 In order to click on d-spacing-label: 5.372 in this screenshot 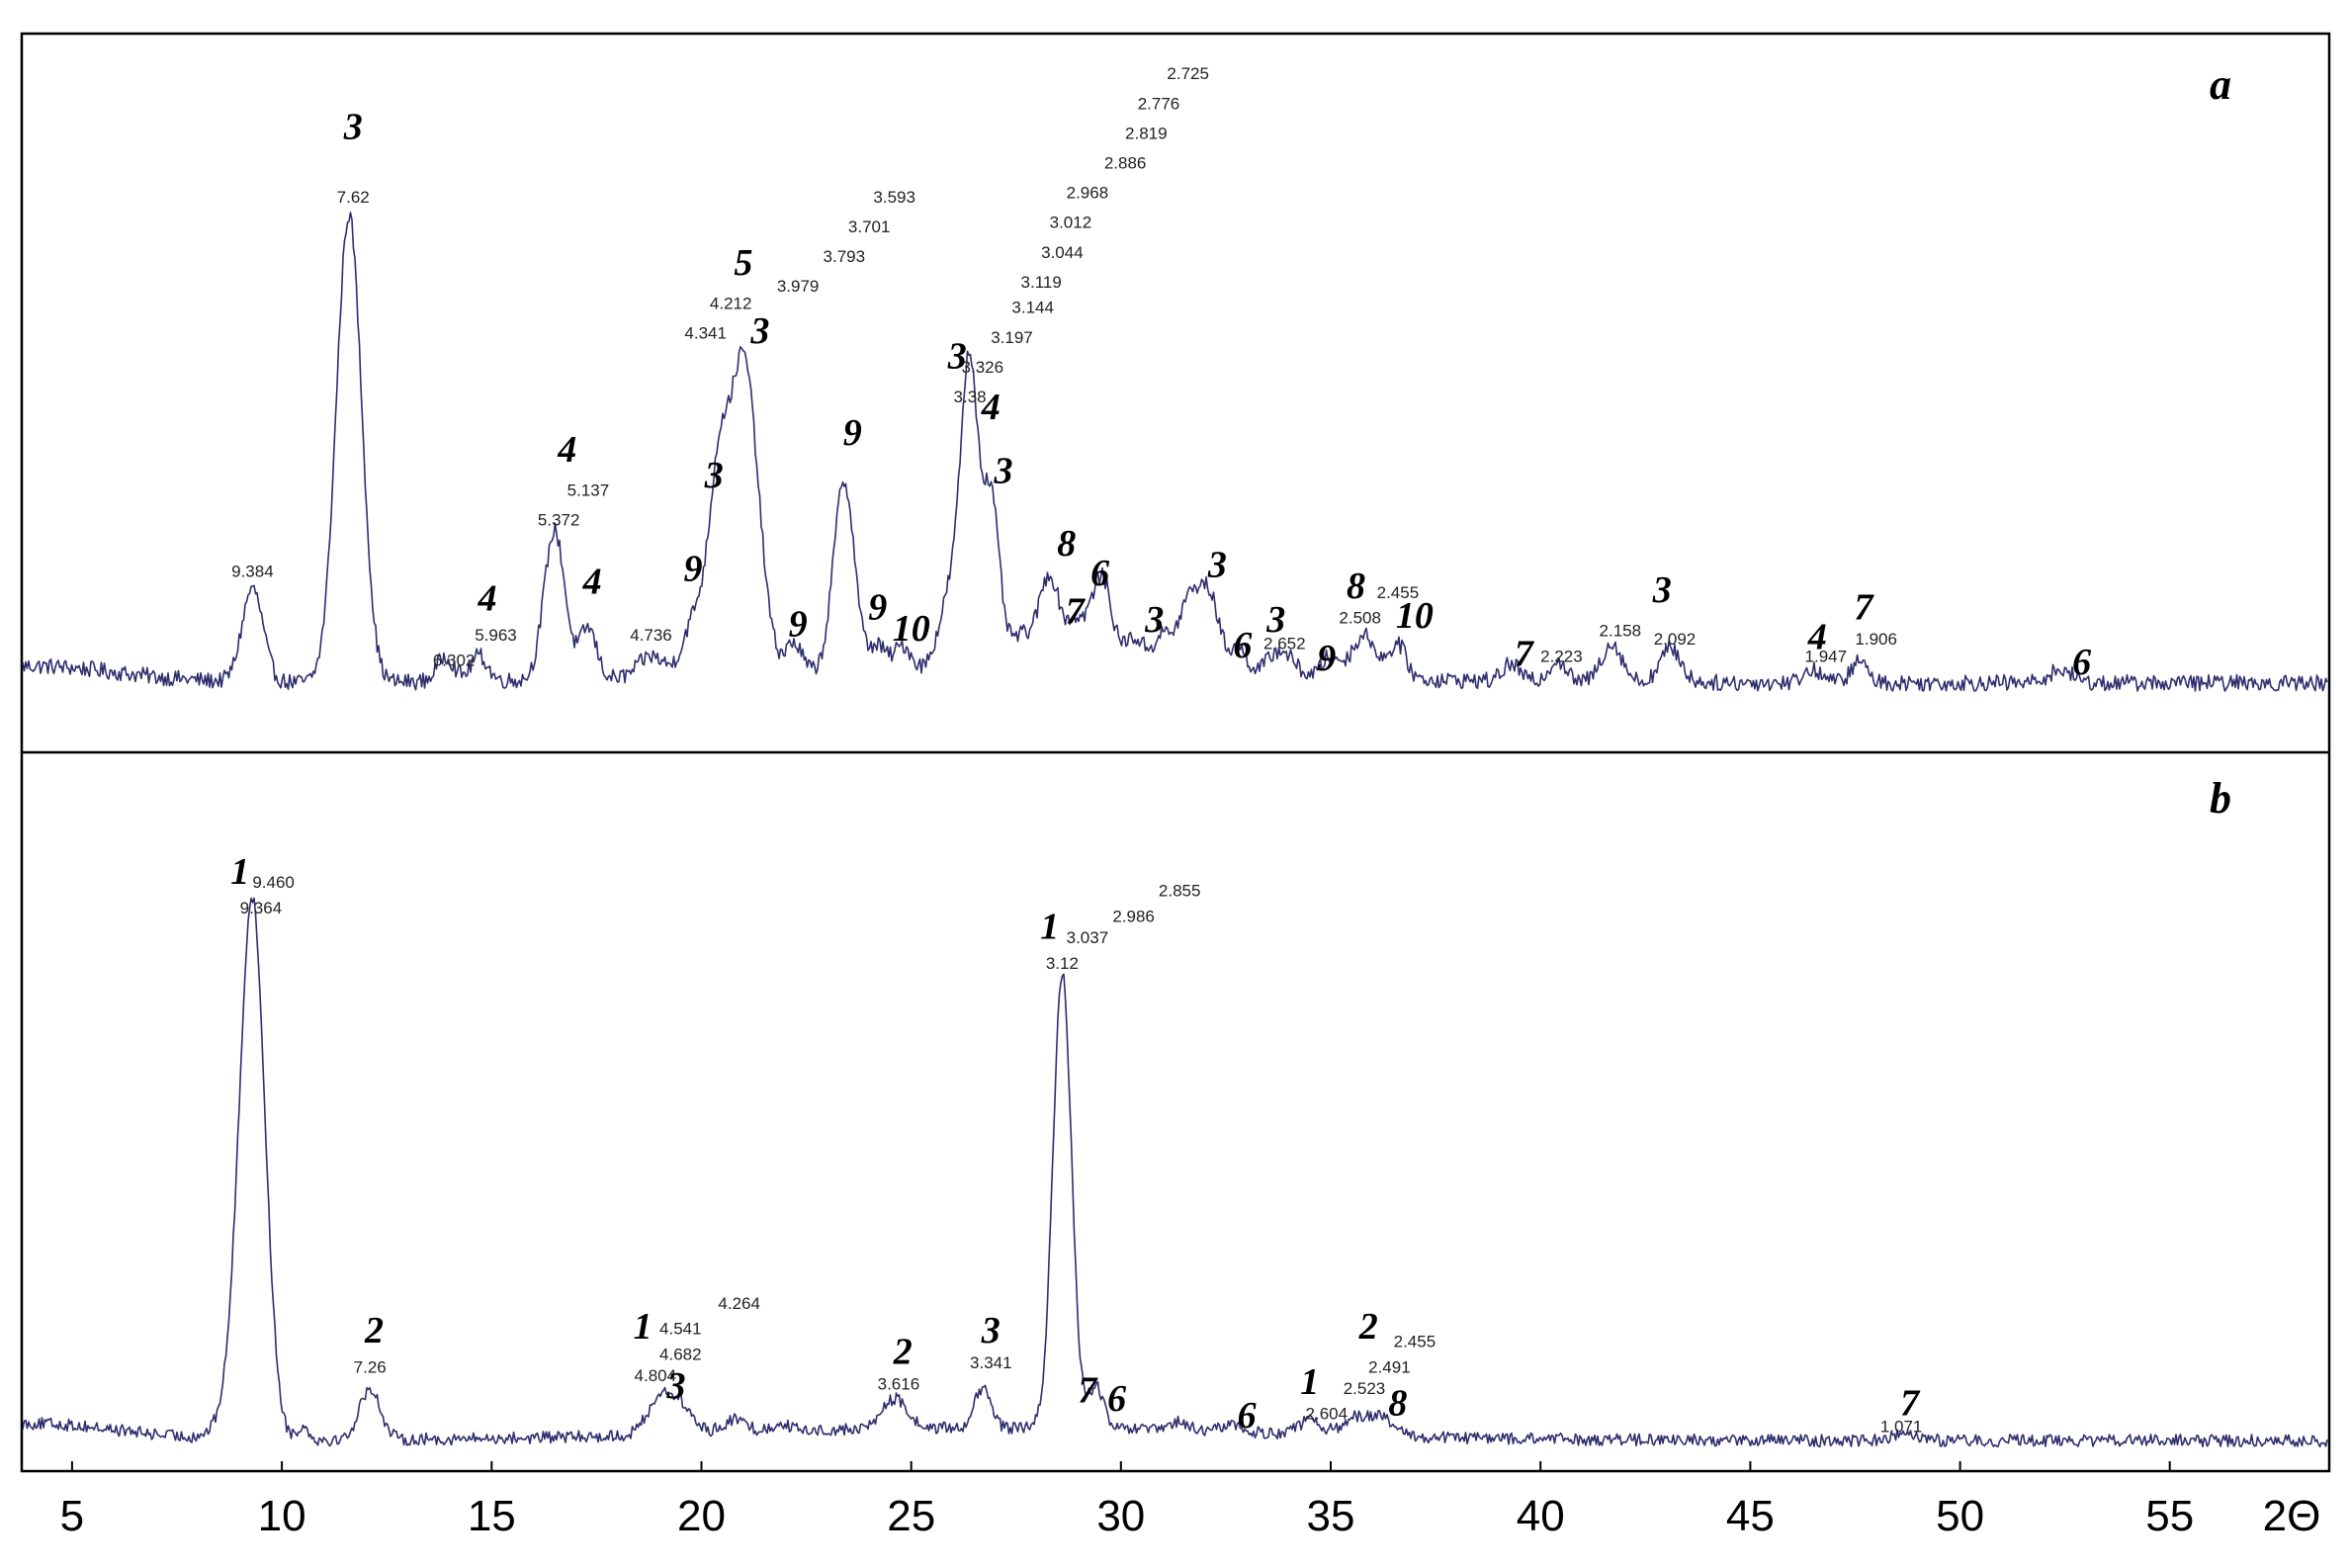, I will do `click(559, 521)`.